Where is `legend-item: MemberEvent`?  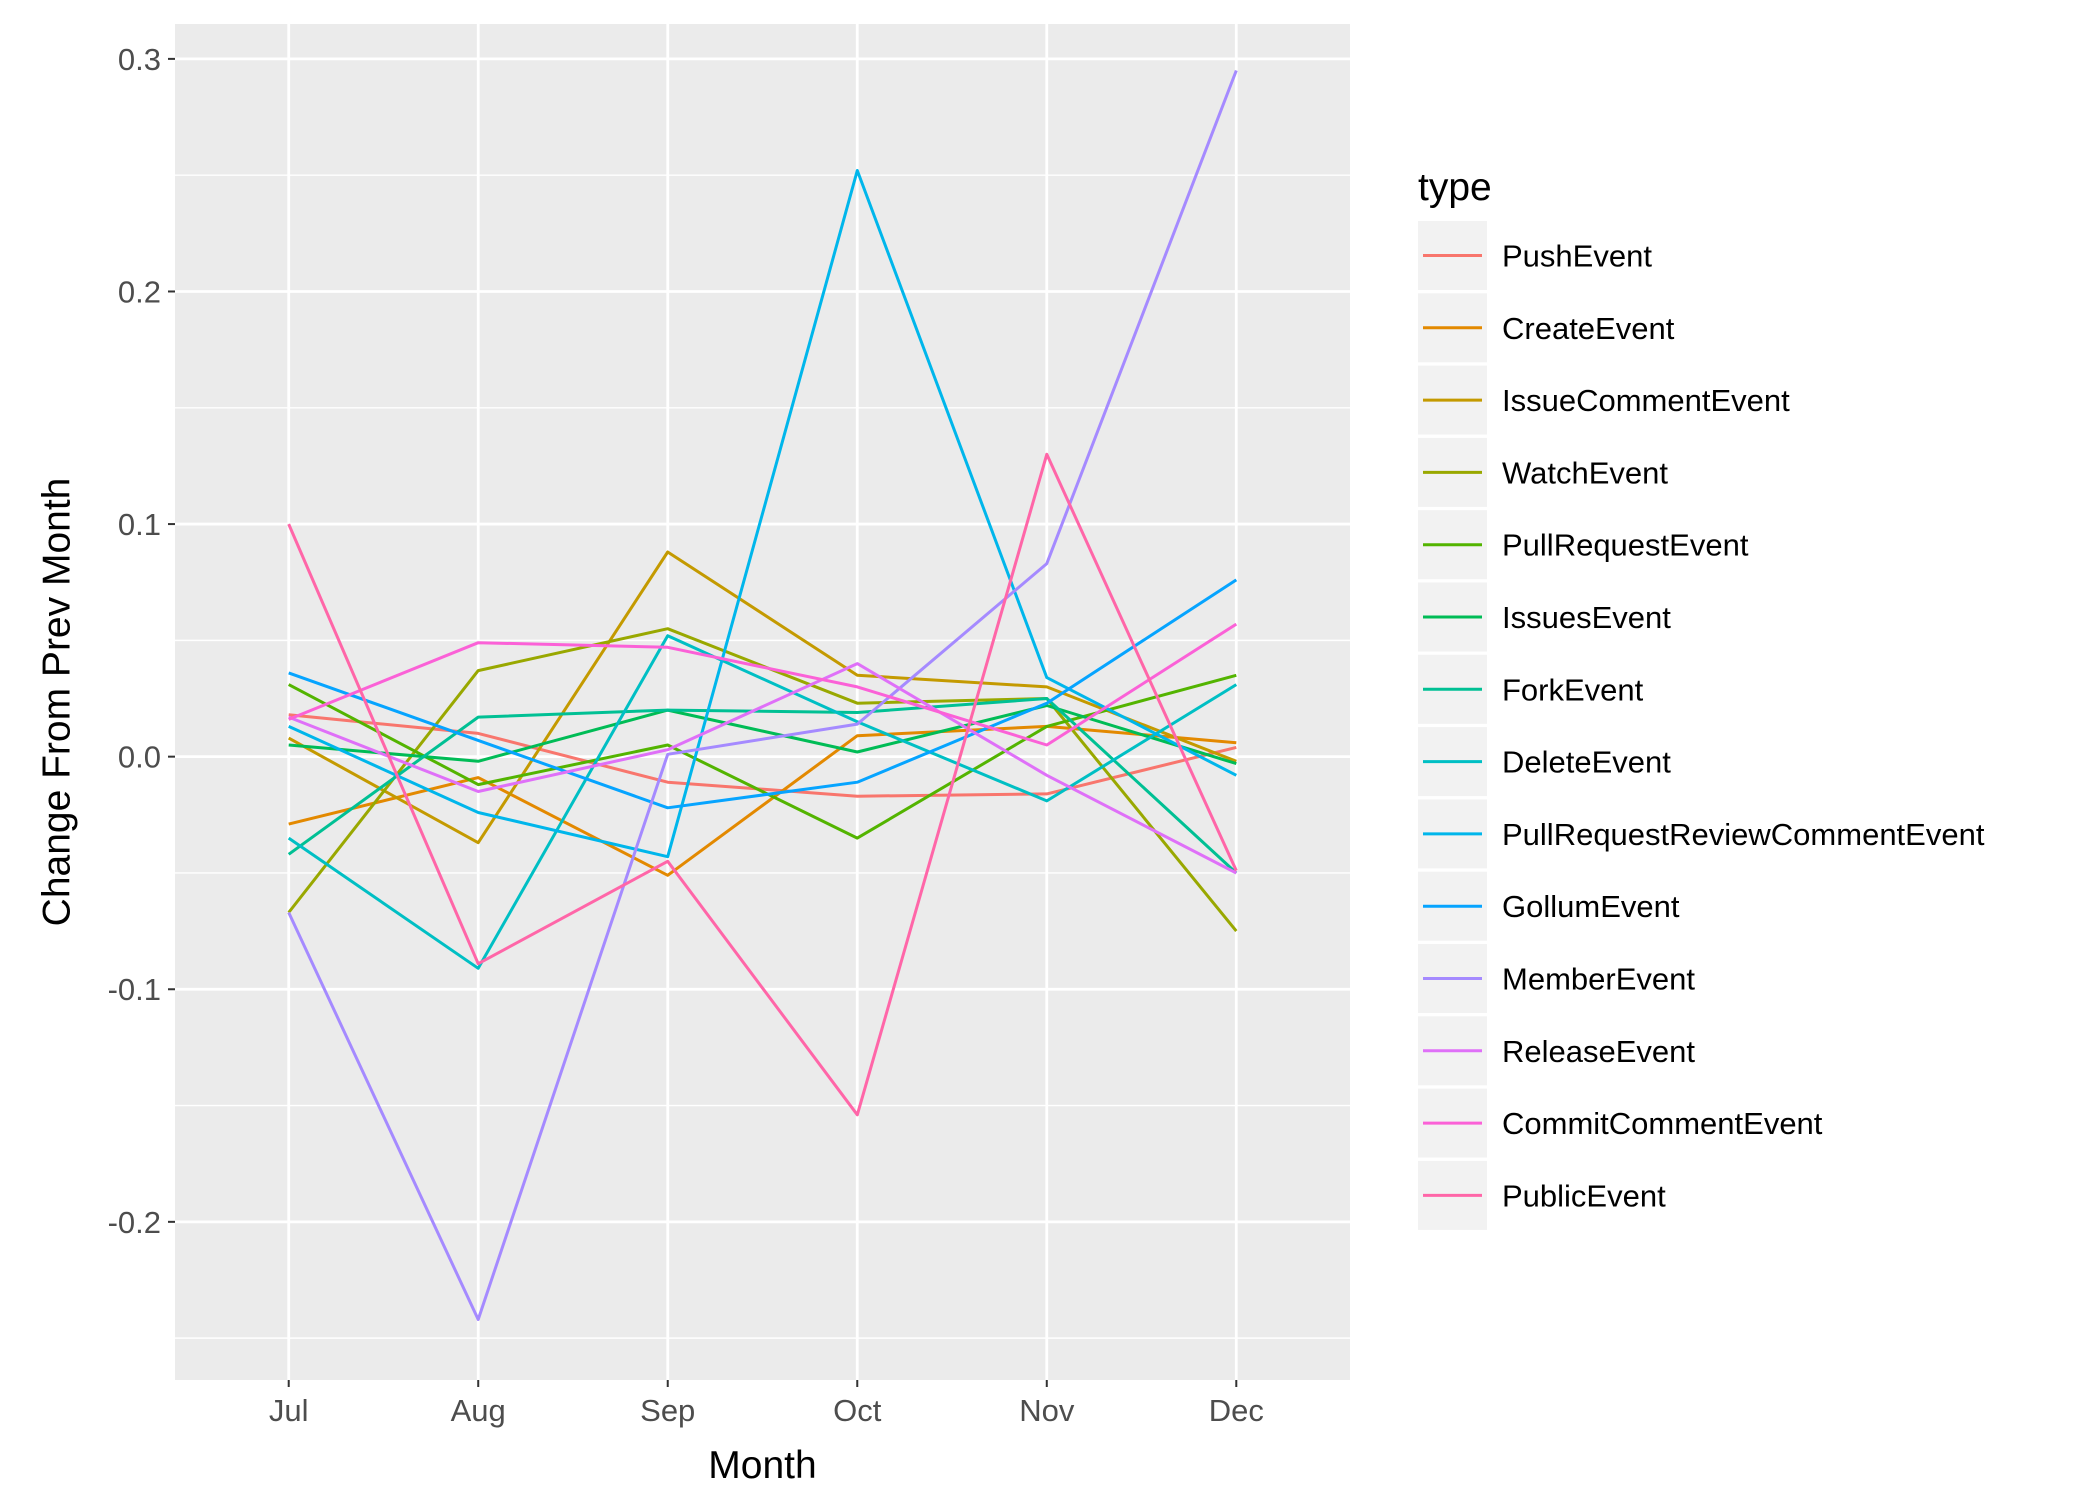 legend-item: MemberEvent is located at coordinates (1556, 978).